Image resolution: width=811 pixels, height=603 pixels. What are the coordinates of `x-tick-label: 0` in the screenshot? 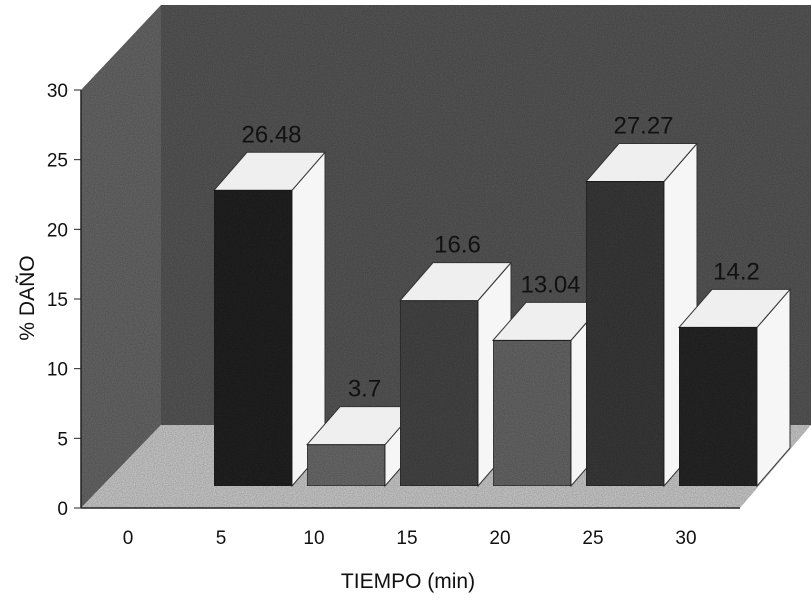 It's located at (128, 538).